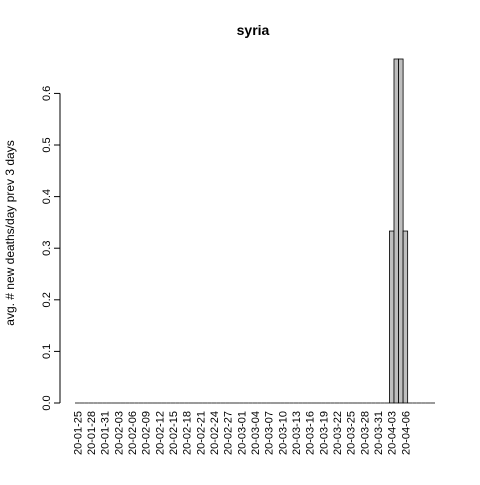  What do you see at coordinates (47, 402) in the screenshot?
I see `y-tick-label: 0.0` at bounding box center [47, 402].